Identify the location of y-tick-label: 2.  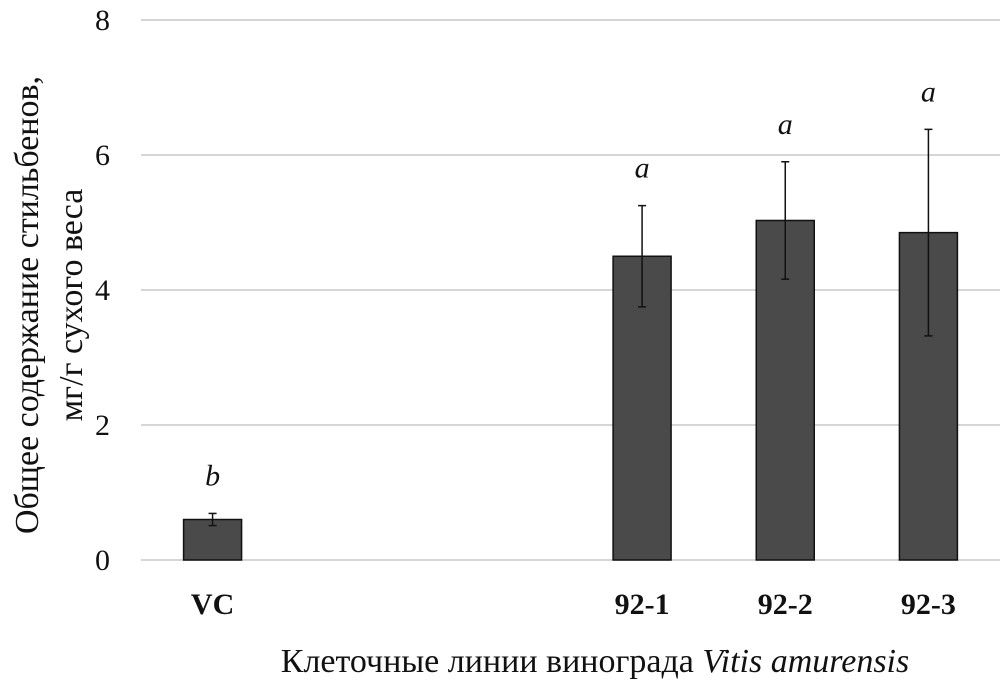
(102, 425).